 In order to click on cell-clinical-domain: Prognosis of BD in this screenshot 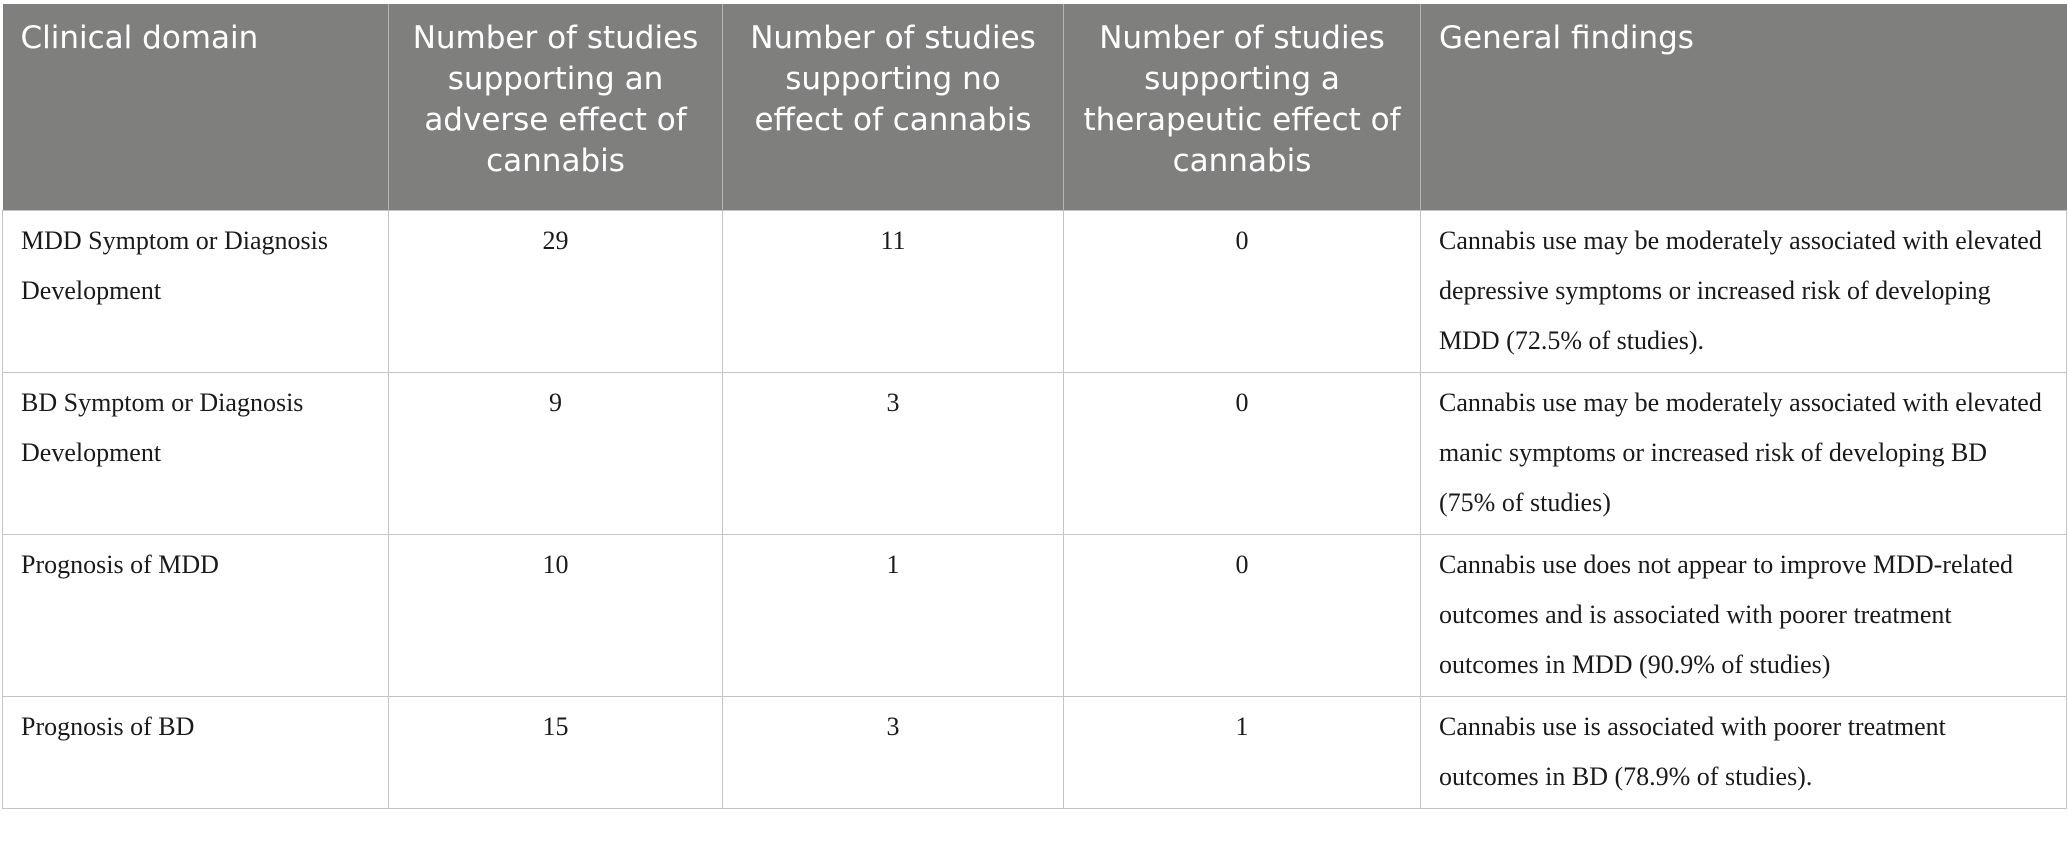, I will do `click(195, 752)`.